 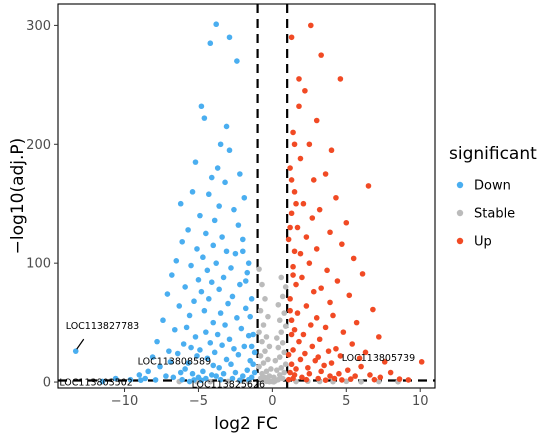 I want to click on y-tick-label-3: 300, so click(x=38, y=26).